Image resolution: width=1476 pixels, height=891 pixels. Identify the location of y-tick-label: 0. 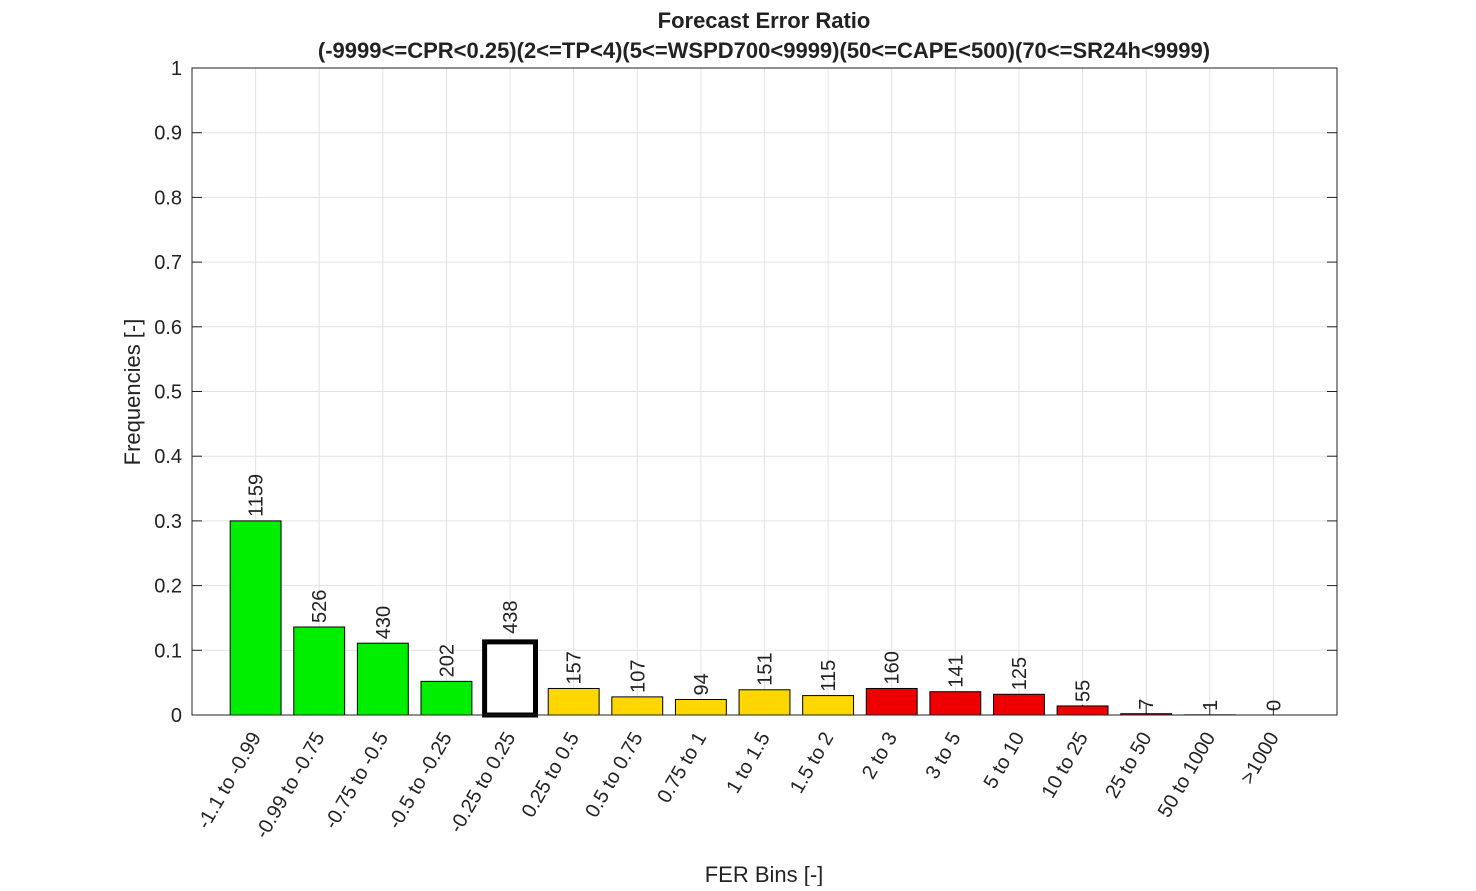
(176, 716).